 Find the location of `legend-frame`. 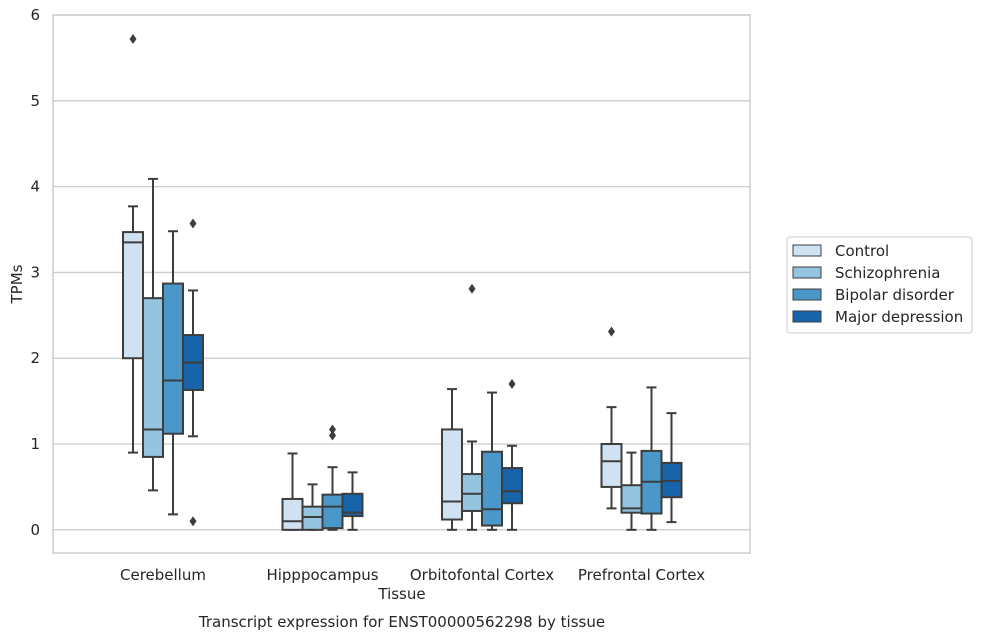

legend-frame is located at coordinates (879, 285).